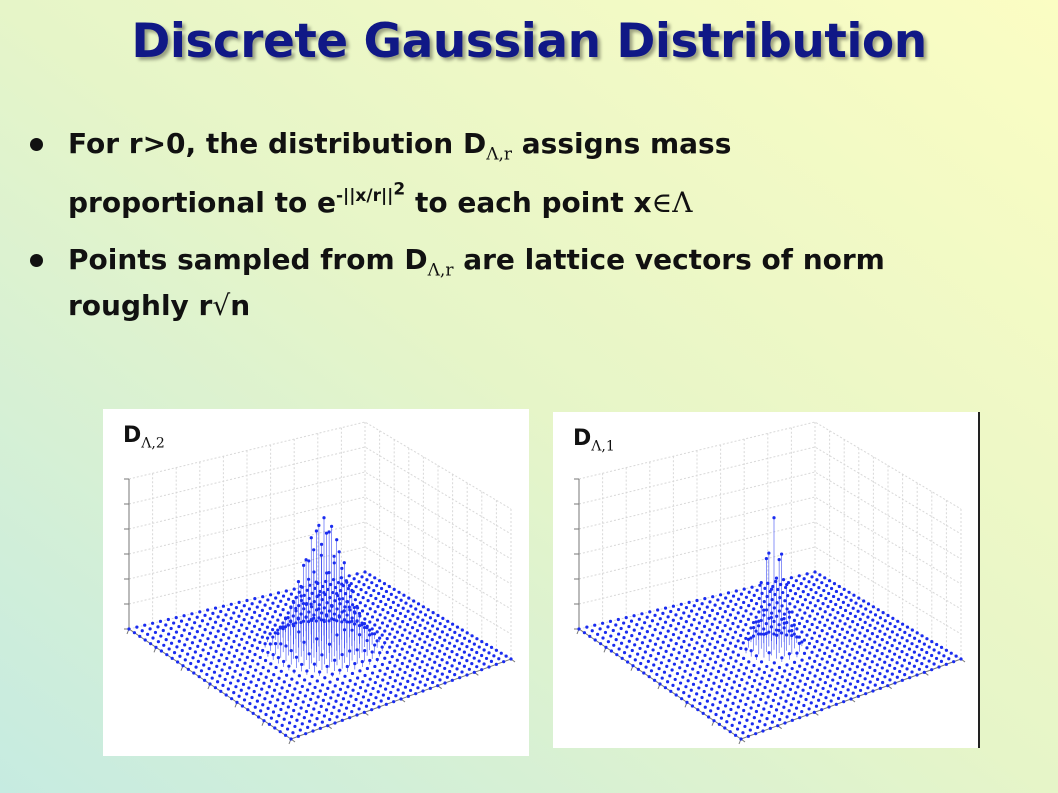 This screenshot has height=793, width=1058. What do you see at coordinates (370, 193) in the screenshot?
I see `bullet1-superscript: -||x/r||2` at bounding box center [370, 193].